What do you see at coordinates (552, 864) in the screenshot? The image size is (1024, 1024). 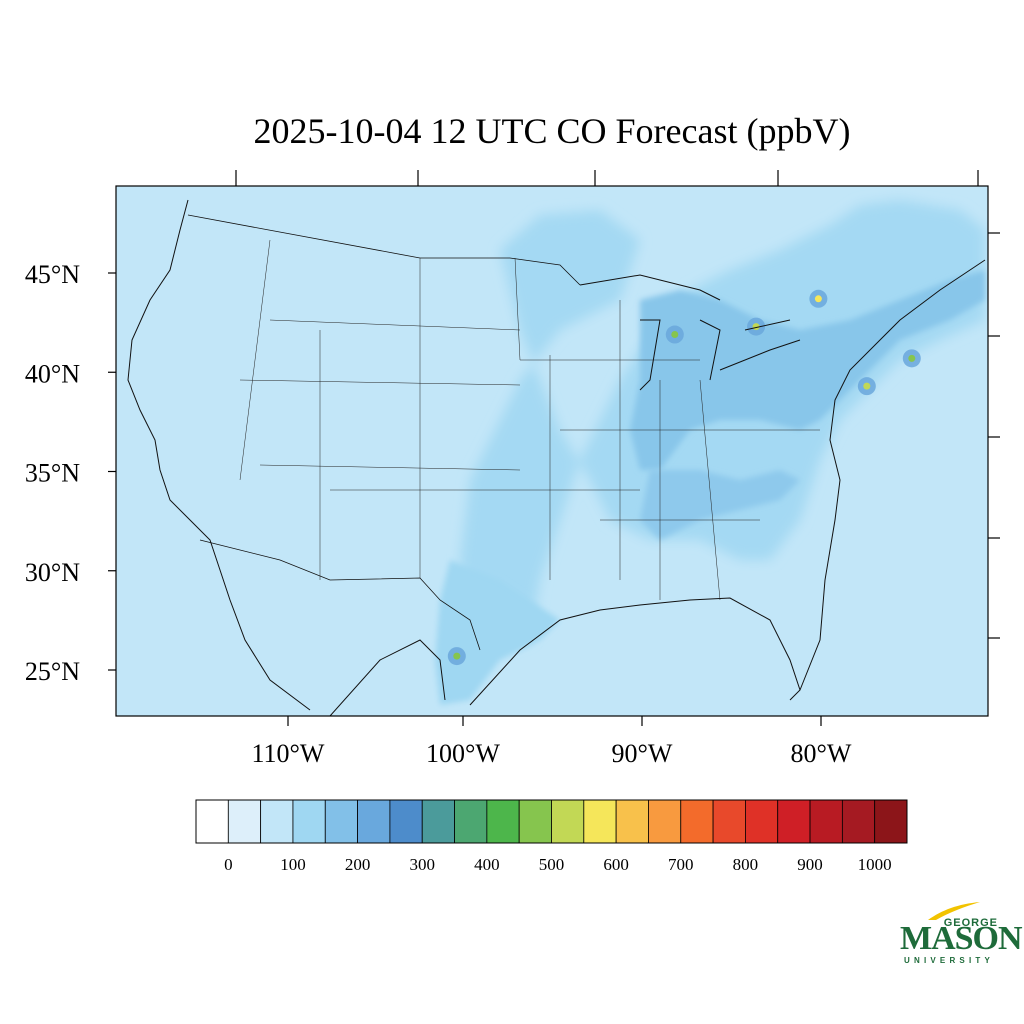 I see `colorbar-label: 500` at bounding box center [552, 864].